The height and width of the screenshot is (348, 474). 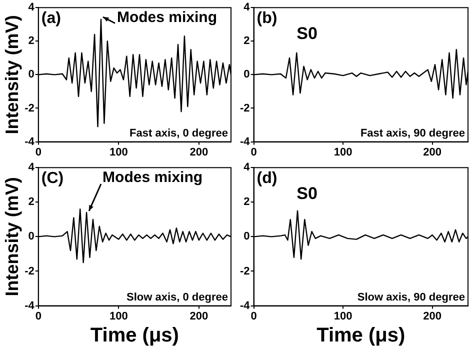 I want to click on chart-title: (b), so click(x=267, y=19).